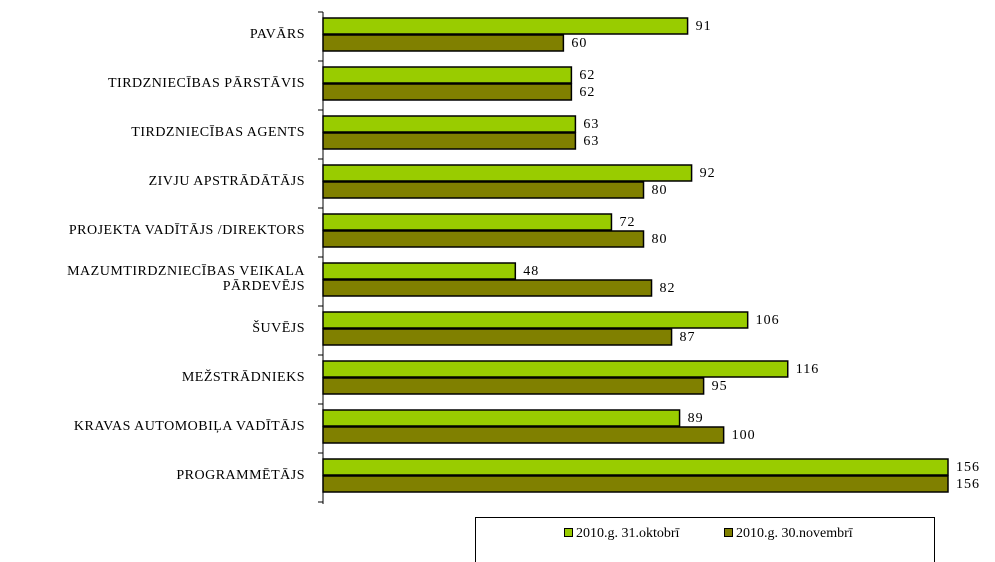  What do you see at coordinates (696, 418) in the screenshot?
I see `value-label: 89` at bounding box center [696, 418].